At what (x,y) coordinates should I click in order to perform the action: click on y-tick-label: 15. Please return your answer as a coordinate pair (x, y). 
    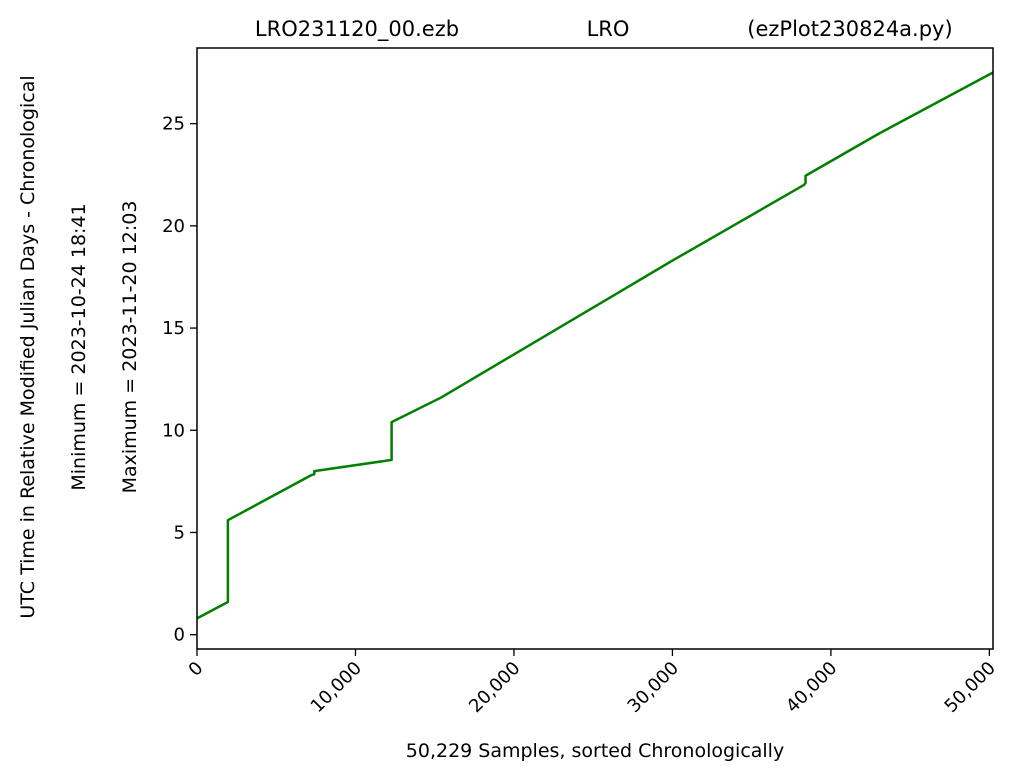
    Looking at the image, I should click on (173, 328).